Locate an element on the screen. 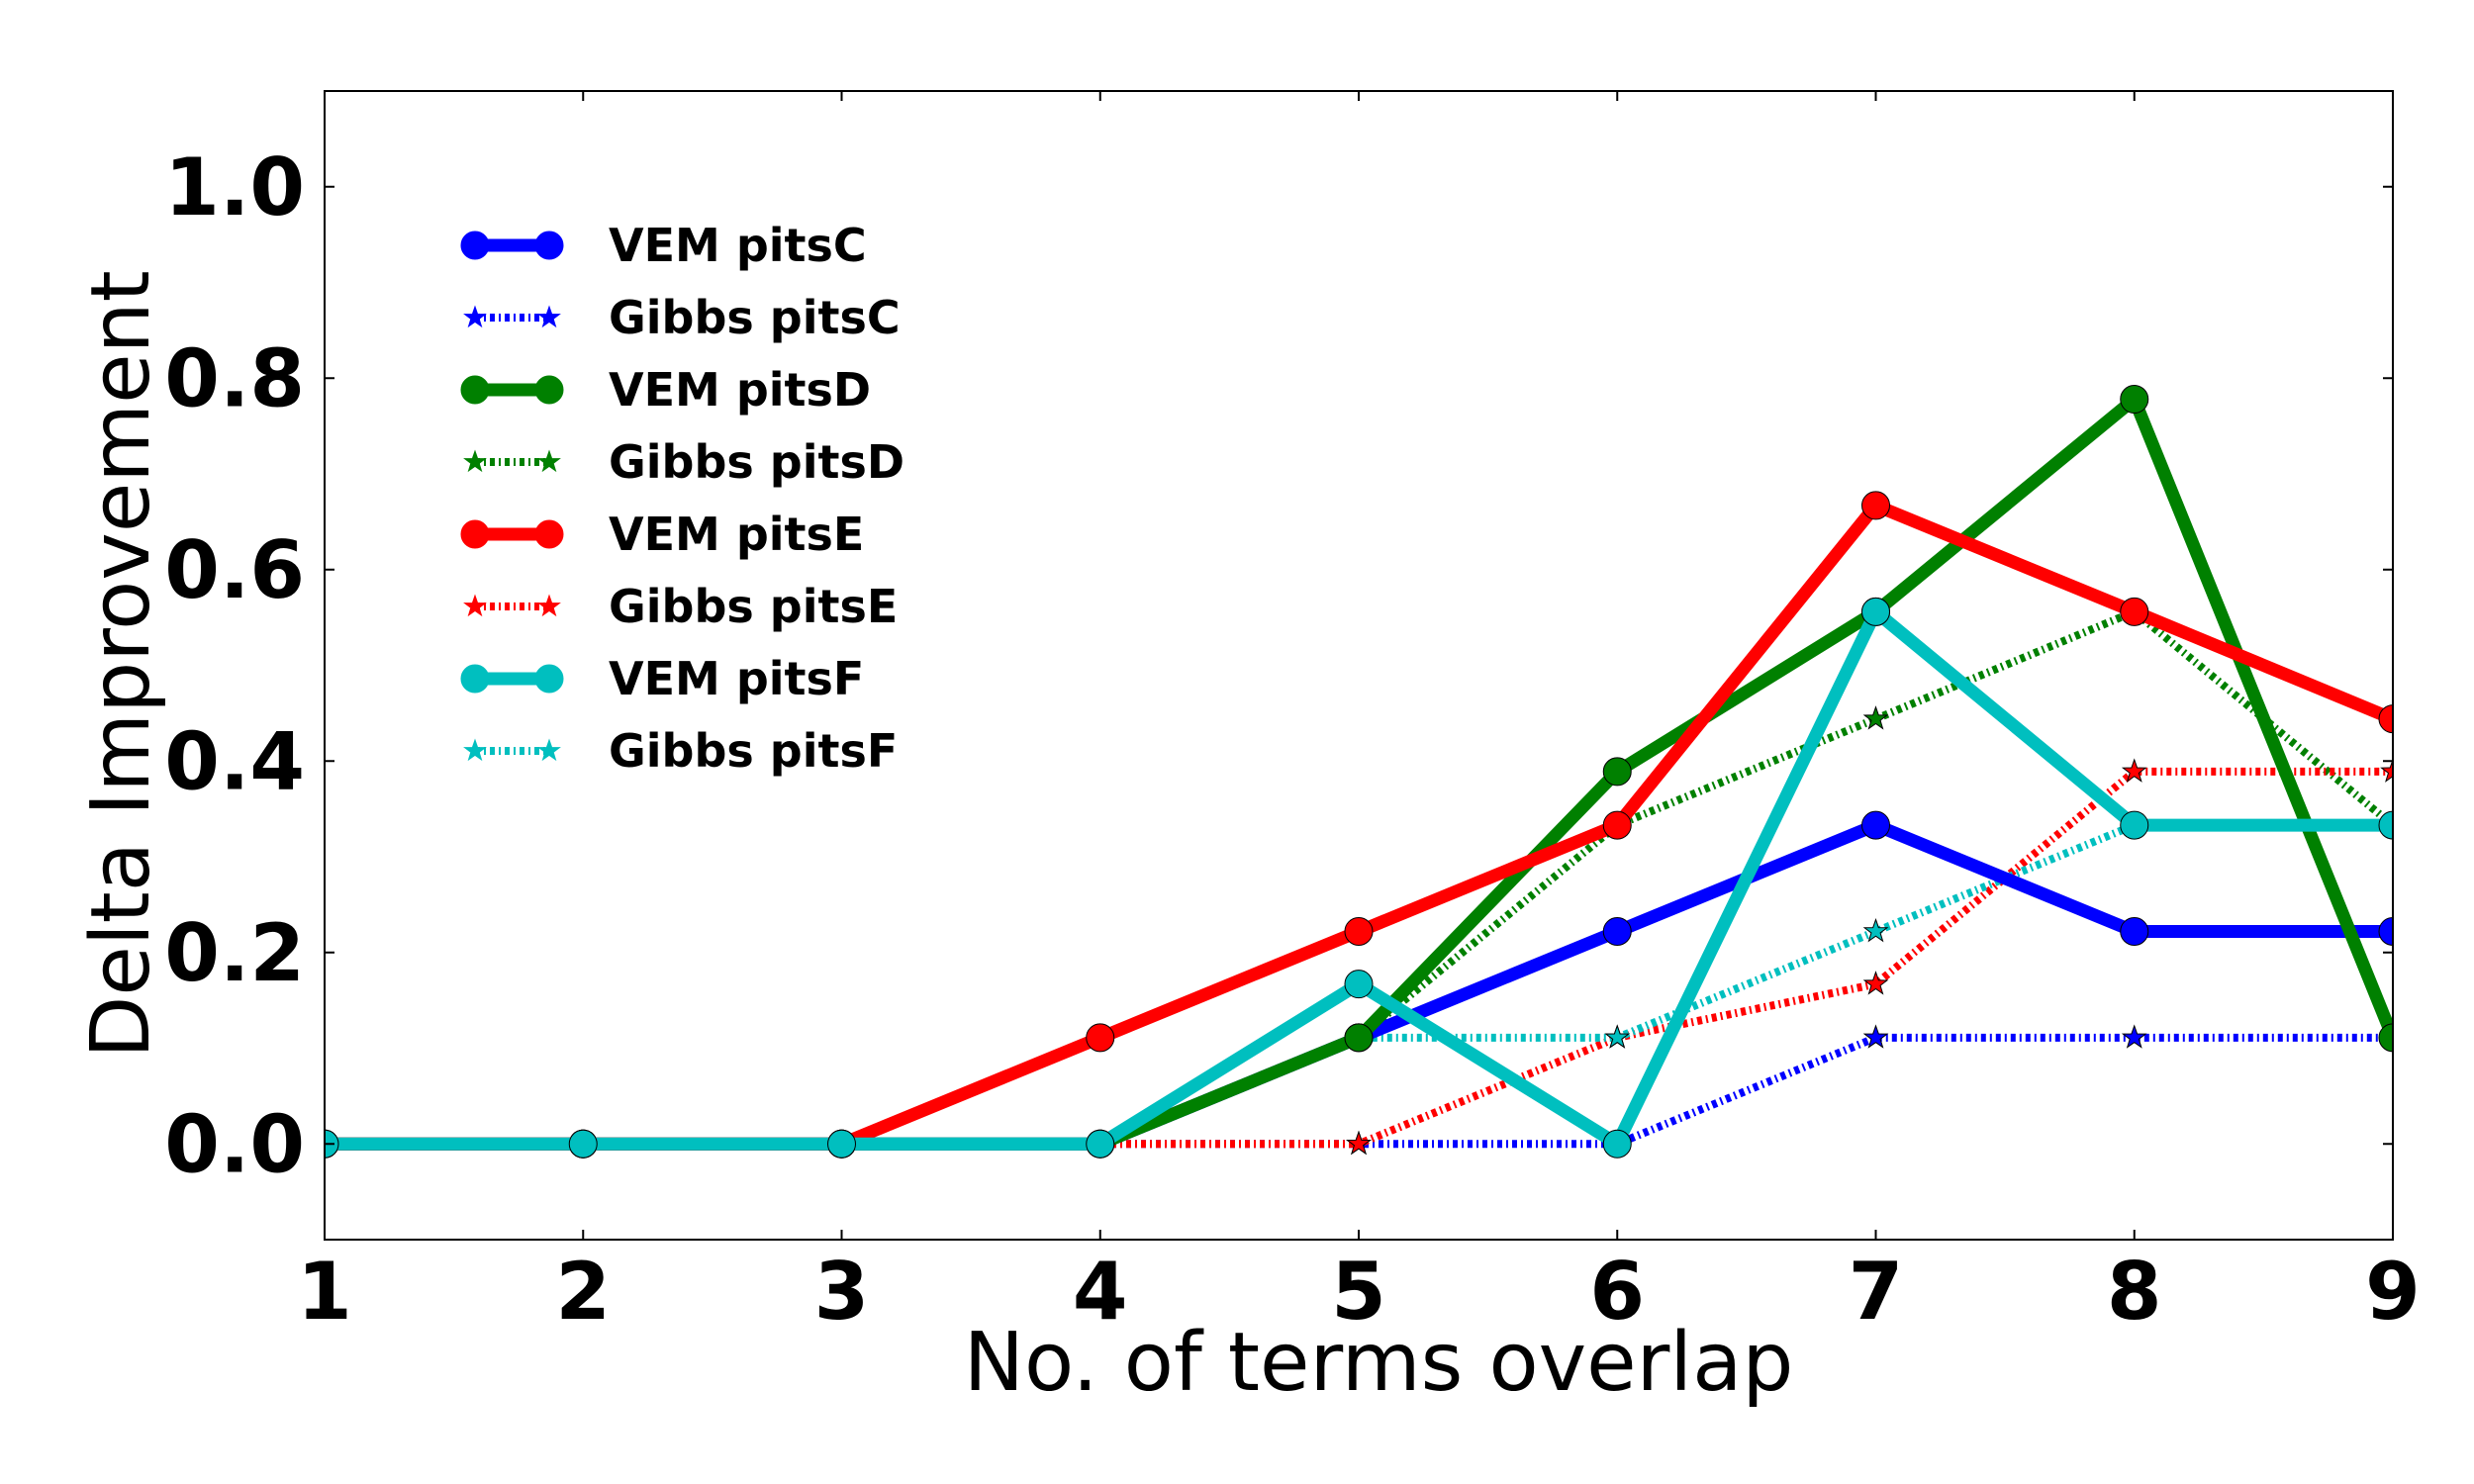  legend-label: Gibbs pitsD is located at coordinates (757, 462).